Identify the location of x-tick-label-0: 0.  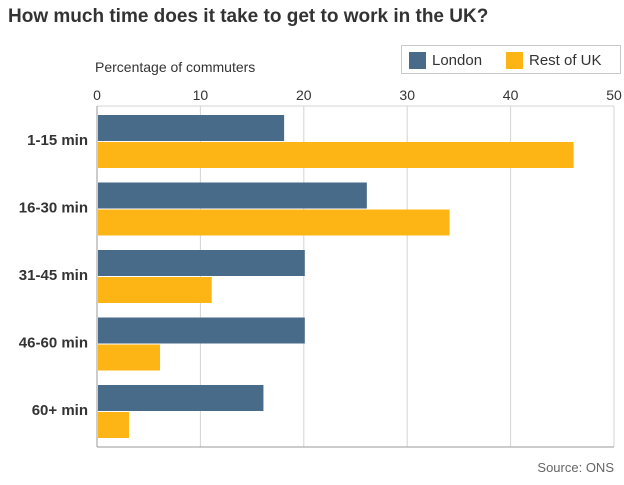
(97, 95).